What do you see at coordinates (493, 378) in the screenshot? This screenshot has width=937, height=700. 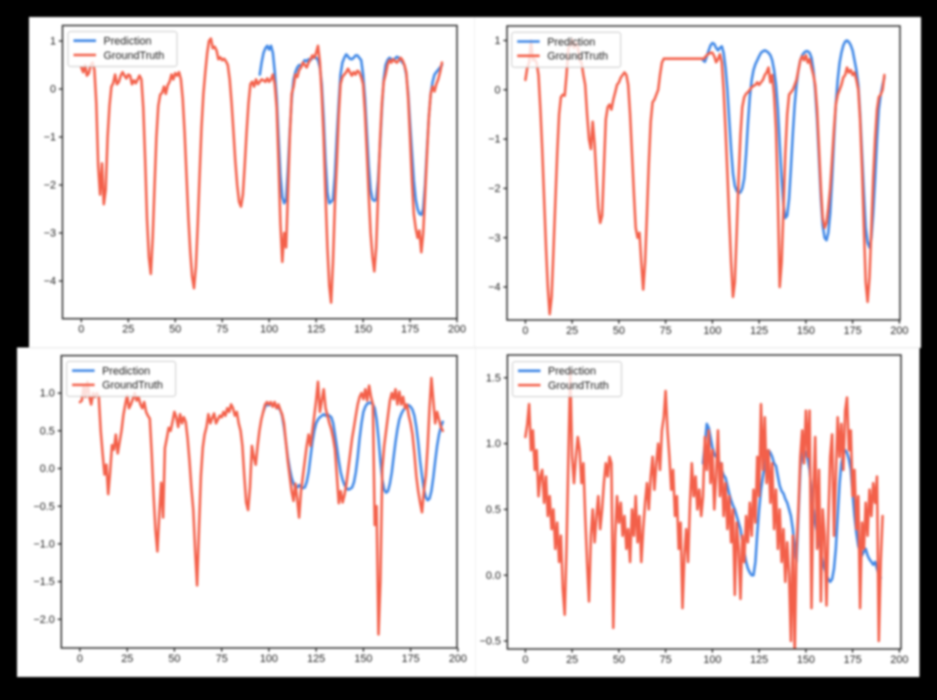 I see `svg-text: 1.5` at bounding box center [493, 378].